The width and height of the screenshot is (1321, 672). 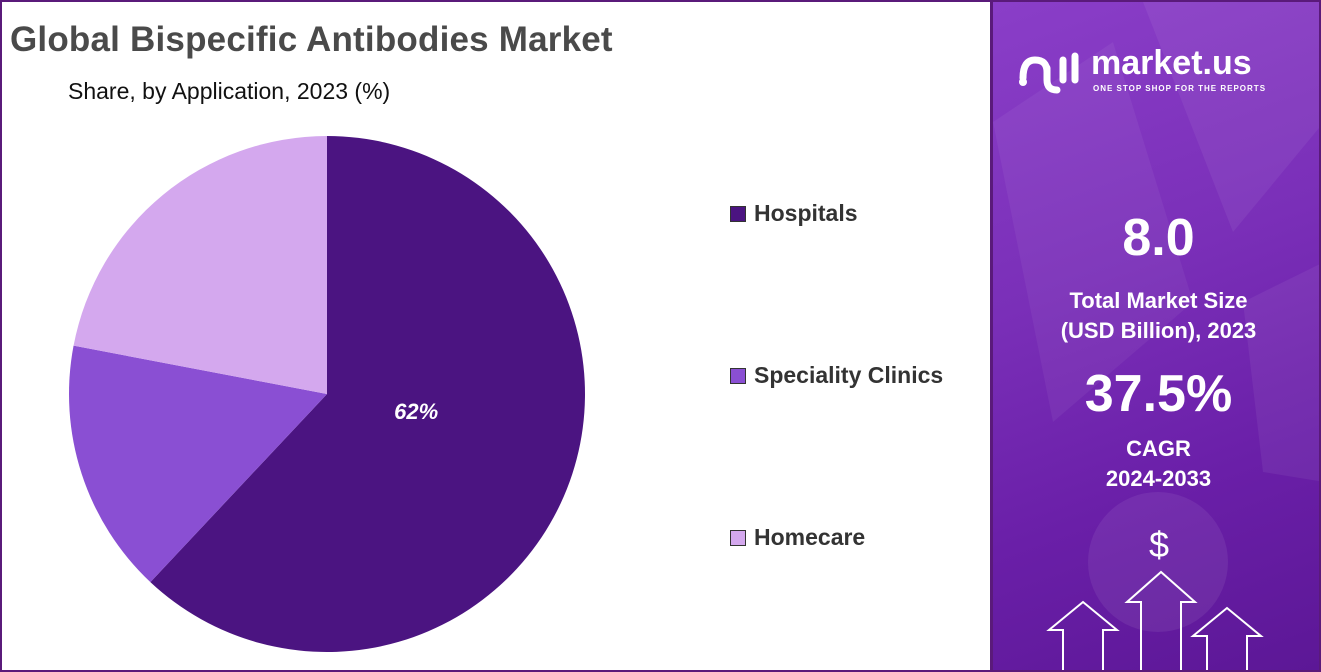 I want to click on chart-title: Global Bispecific Antibodies Market, so click(x=311, y=39).